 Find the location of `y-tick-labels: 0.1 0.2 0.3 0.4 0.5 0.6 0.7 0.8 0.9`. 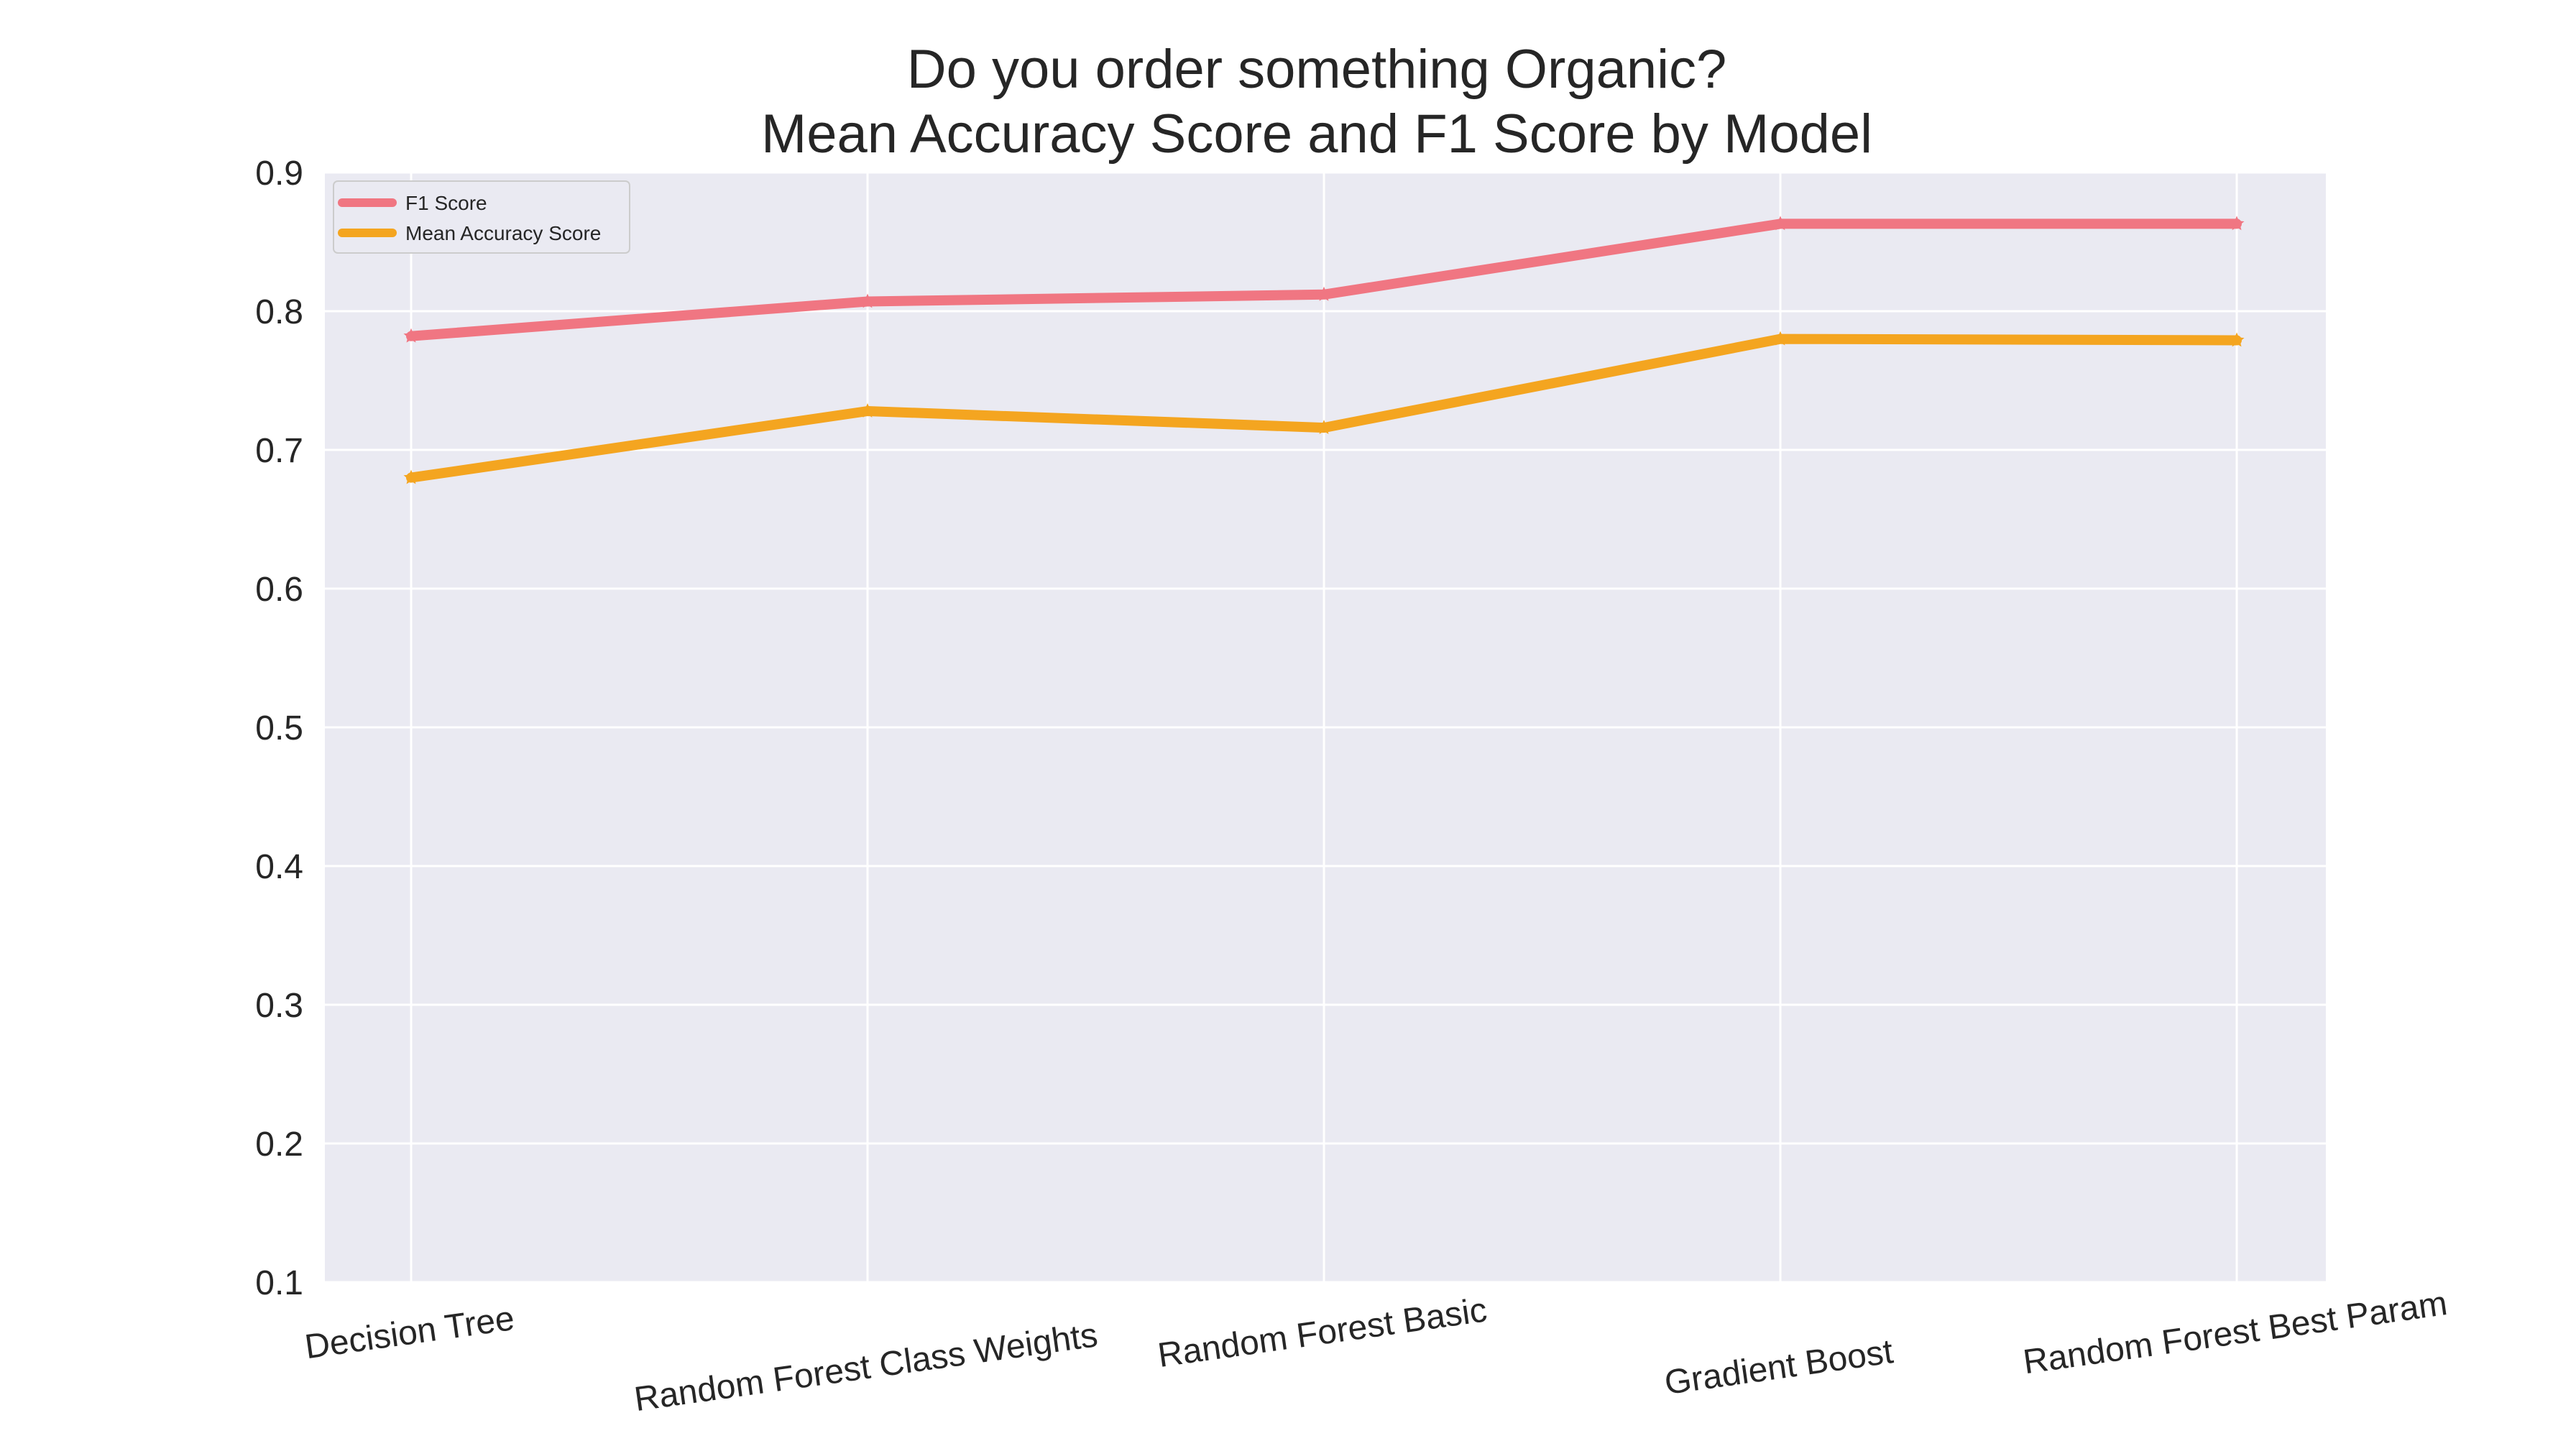

y-tick-labels: 0.1 0.2 0.3 0.4 0.5 0.6 0.7 0.8 0.9 is located at coordinates (279, 728).